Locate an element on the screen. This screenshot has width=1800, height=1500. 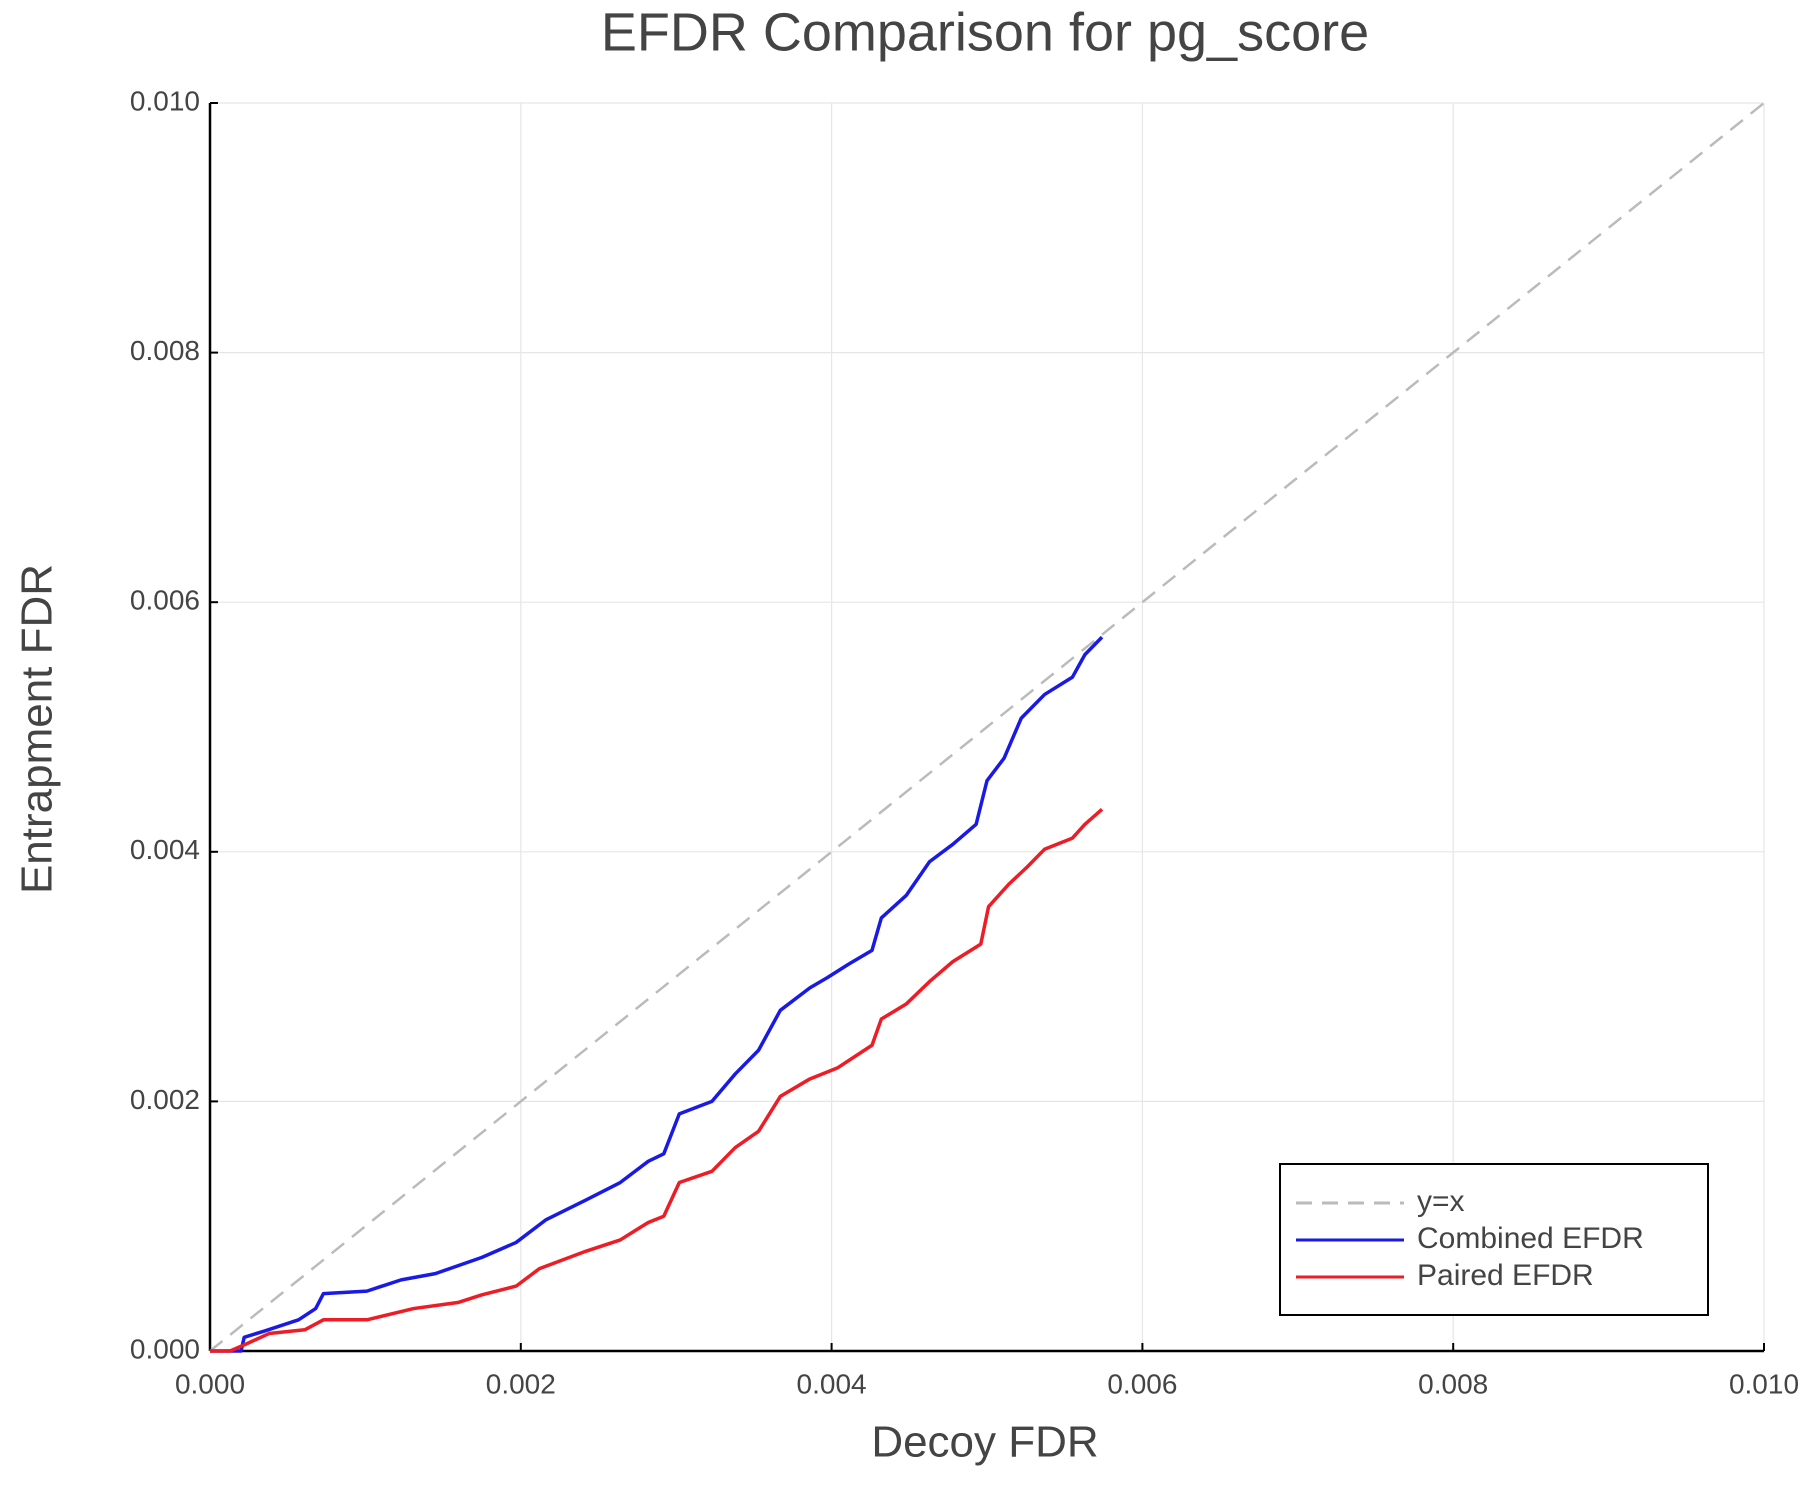
legend-label: Combined EFDR is located at coordinates (1530, 1238).